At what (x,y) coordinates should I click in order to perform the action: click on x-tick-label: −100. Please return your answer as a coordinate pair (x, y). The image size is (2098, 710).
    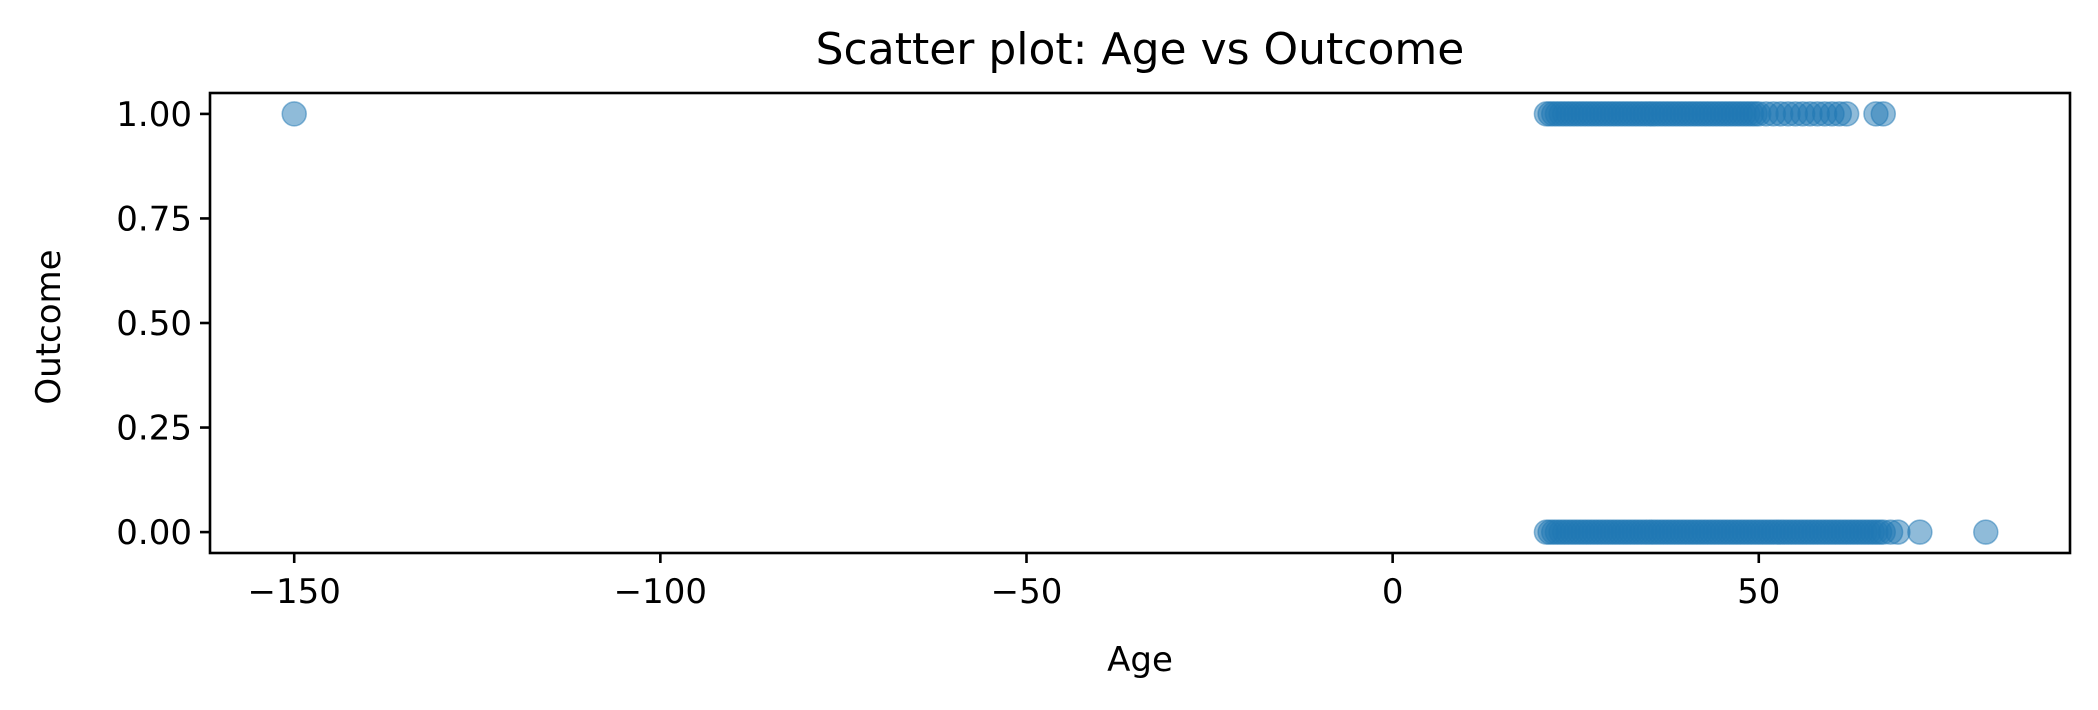
    Looking at the image, I should click on (660, 592).